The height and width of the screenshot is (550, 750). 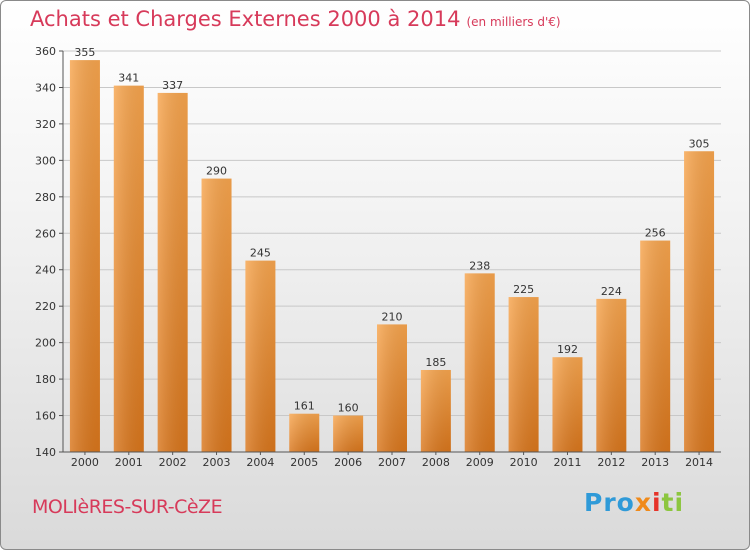 I want to click on y-tick-label: 240, so click(x=45, y=270).